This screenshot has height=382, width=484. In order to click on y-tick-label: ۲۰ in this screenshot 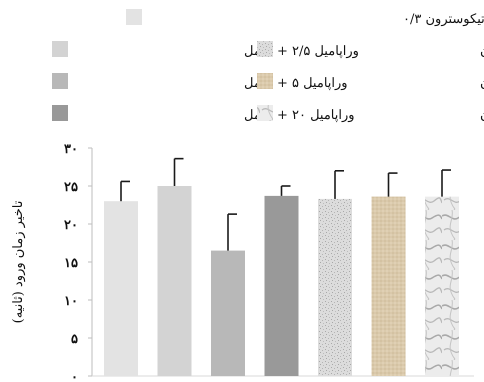, I will do `click(71, 225)`.